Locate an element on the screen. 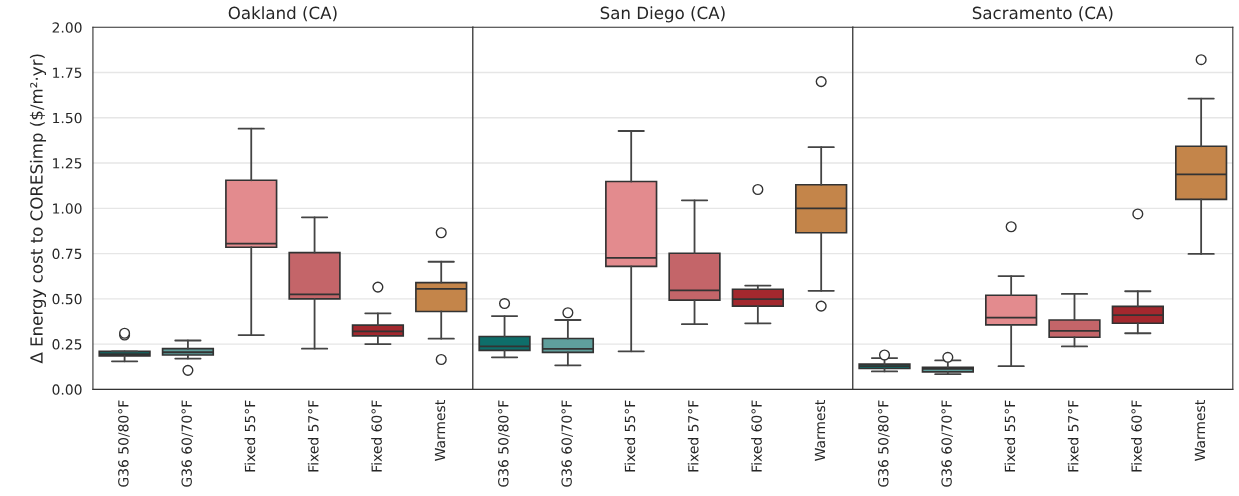 This screenshot has width=1239, height=496. chart-title: Sacramento (CA) is located at coordinates (1042, 14).